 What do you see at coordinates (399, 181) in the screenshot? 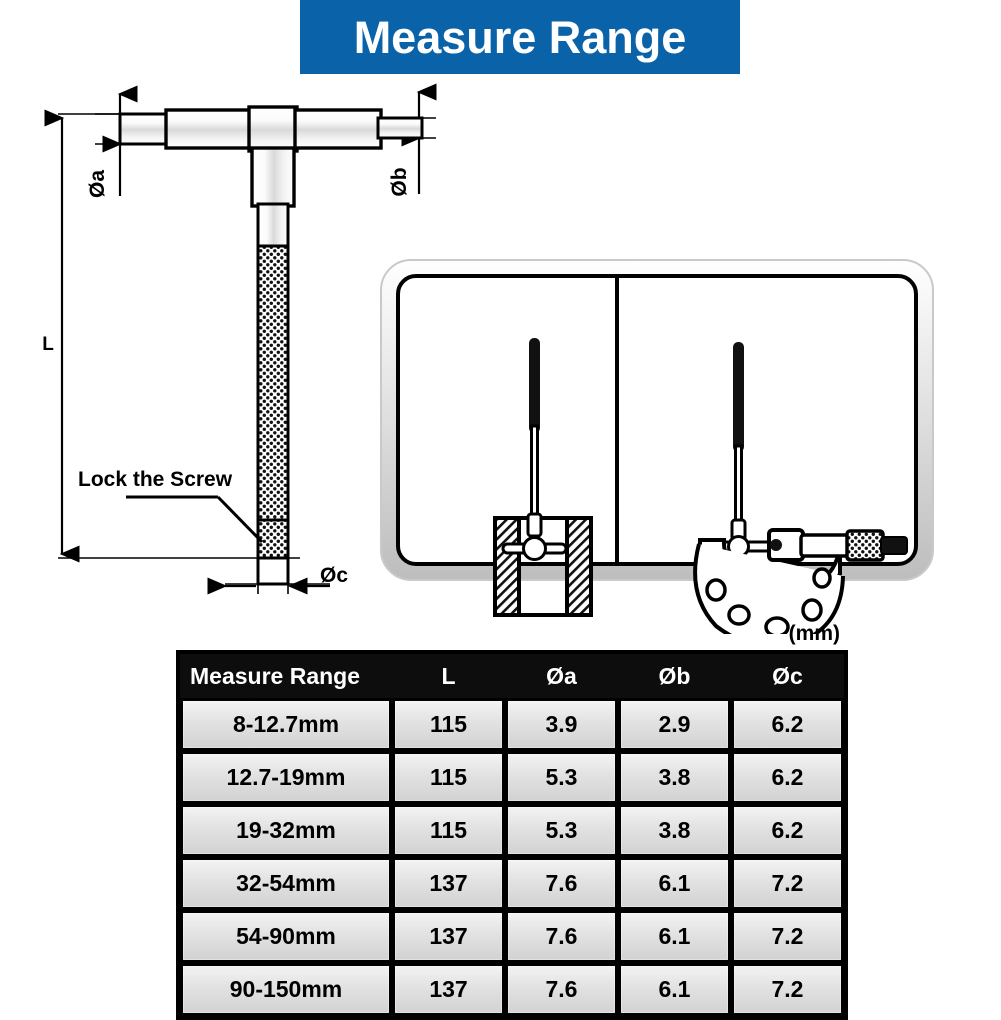
I see `label-diameter-b: Øb` at bounding box center [399, 181].